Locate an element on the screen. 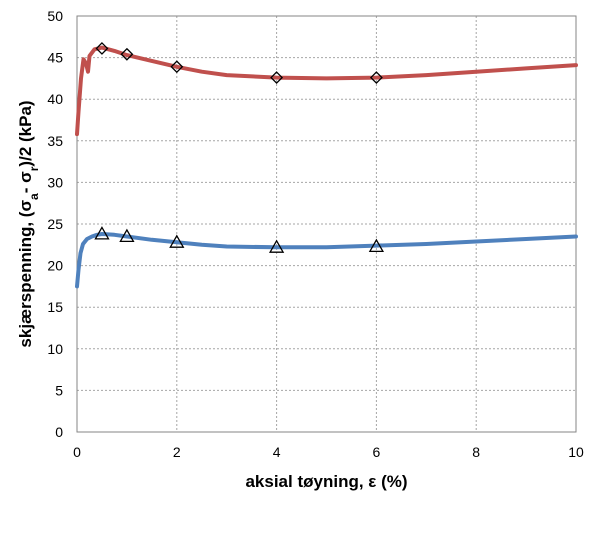 The height and width of the screenshot is (544, 589). y-tick-label: 5 is located at coordinates (59, 390).